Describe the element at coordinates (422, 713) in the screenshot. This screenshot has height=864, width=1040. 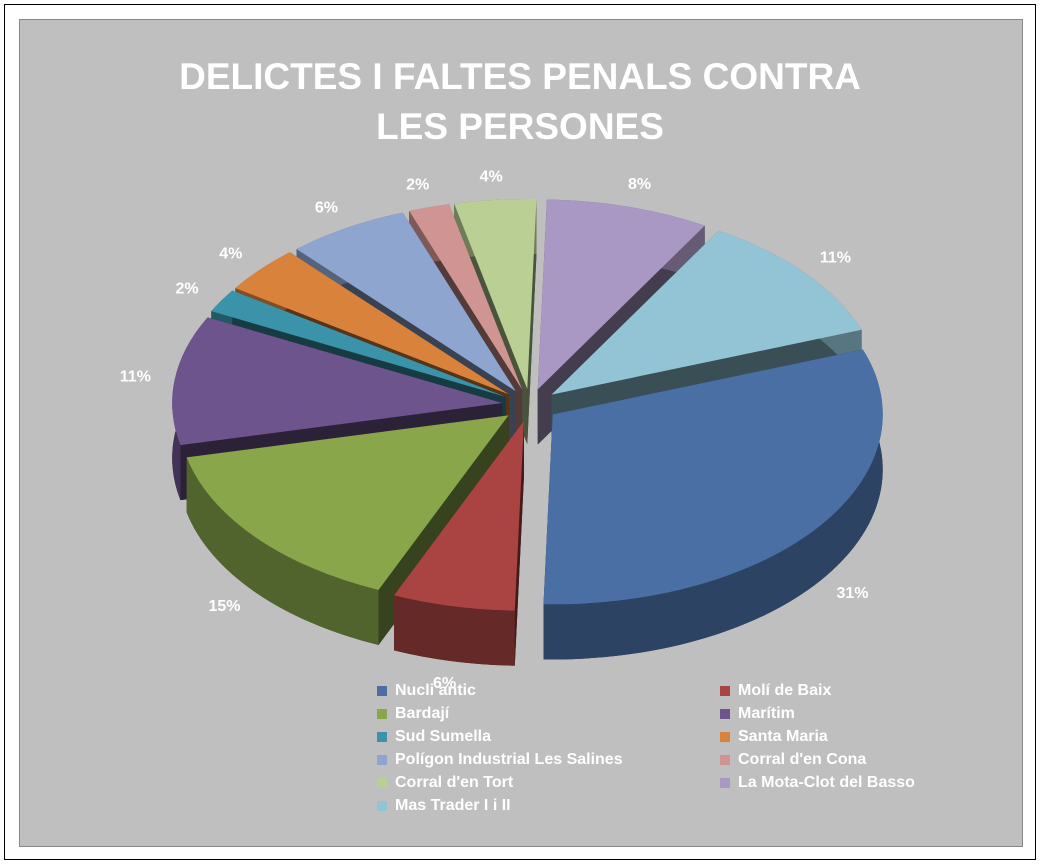
I see `legend-label: Bardají` at that location.